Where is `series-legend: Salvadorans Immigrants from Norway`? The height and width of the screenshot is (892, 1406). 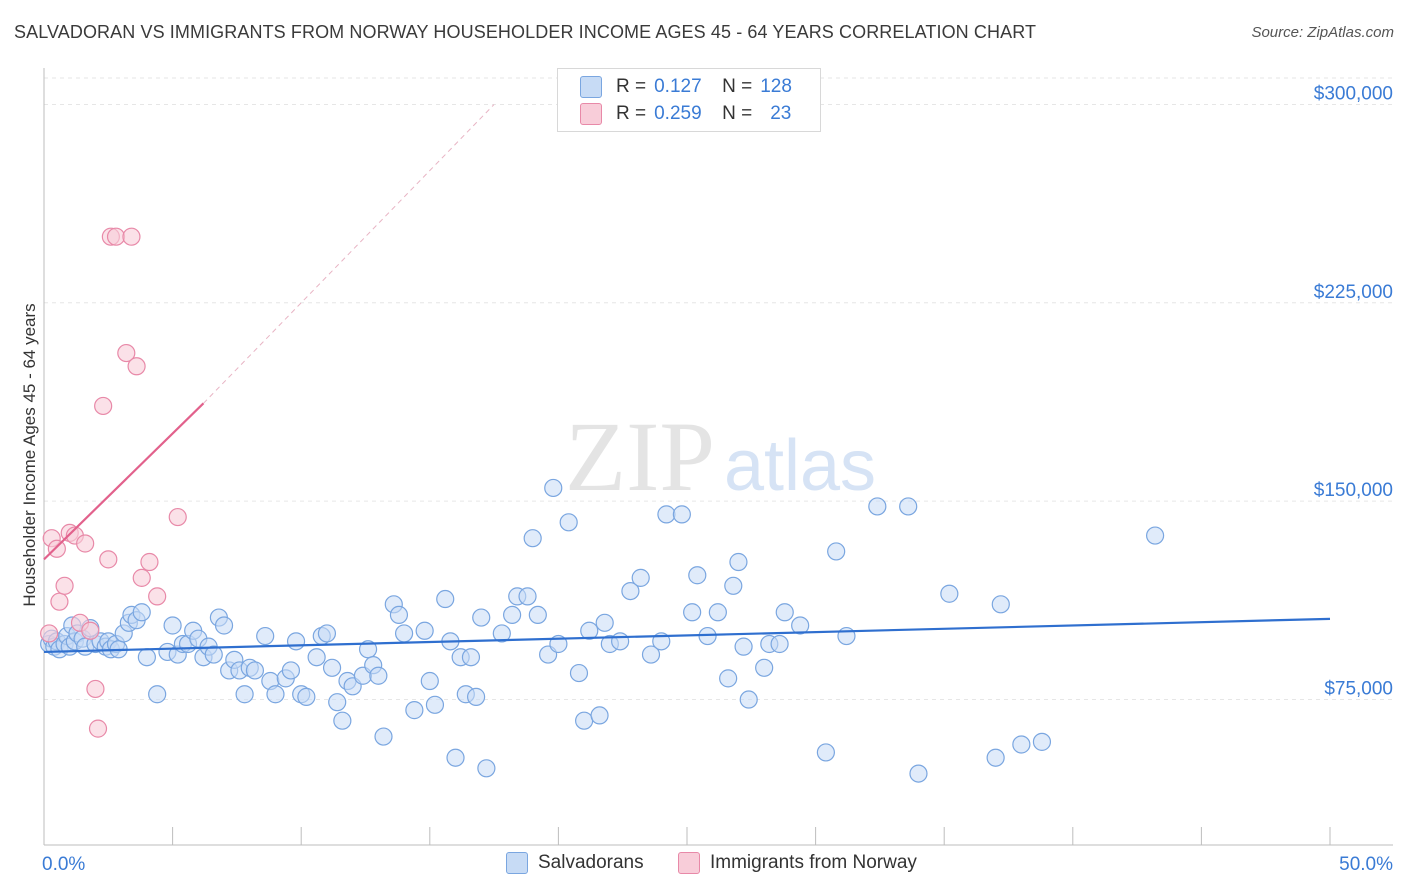 series-legend: Salvadorans Immigrants from Norway is located at coordinates (703, 865).